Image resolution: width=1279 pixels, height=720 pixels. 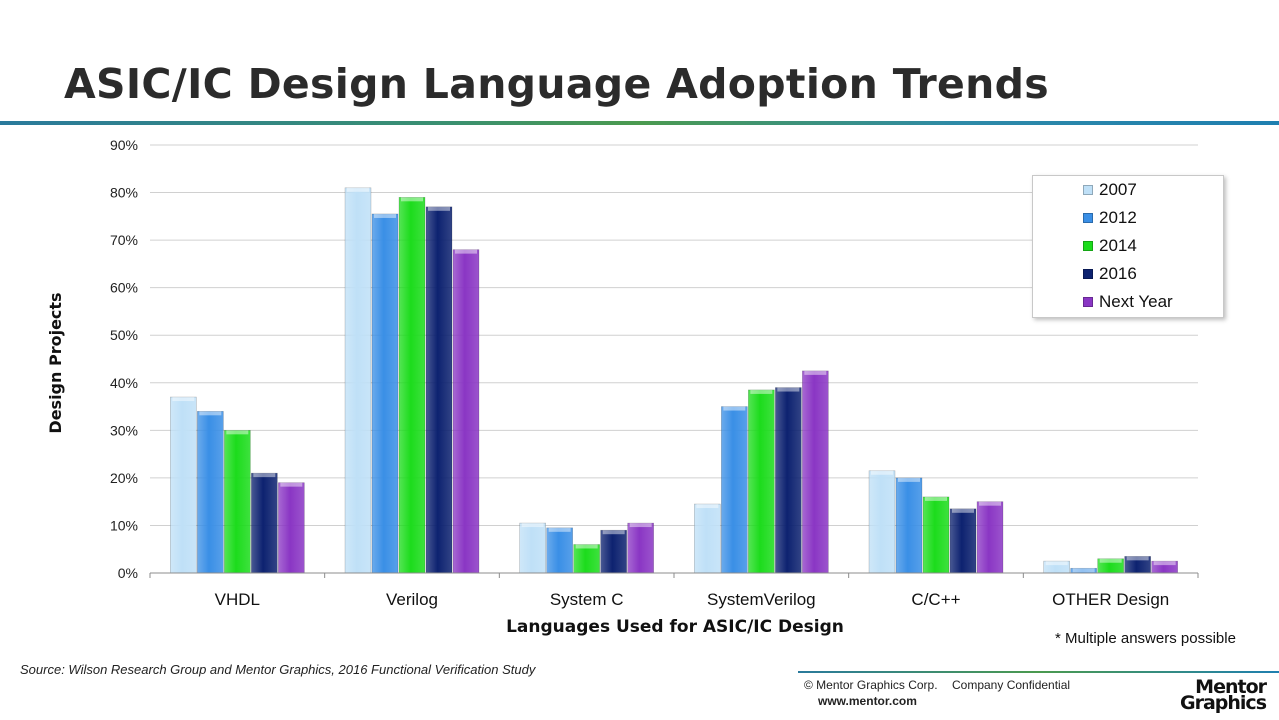 I want to click on legend-label: 2012, so click(x=1118, y=217).